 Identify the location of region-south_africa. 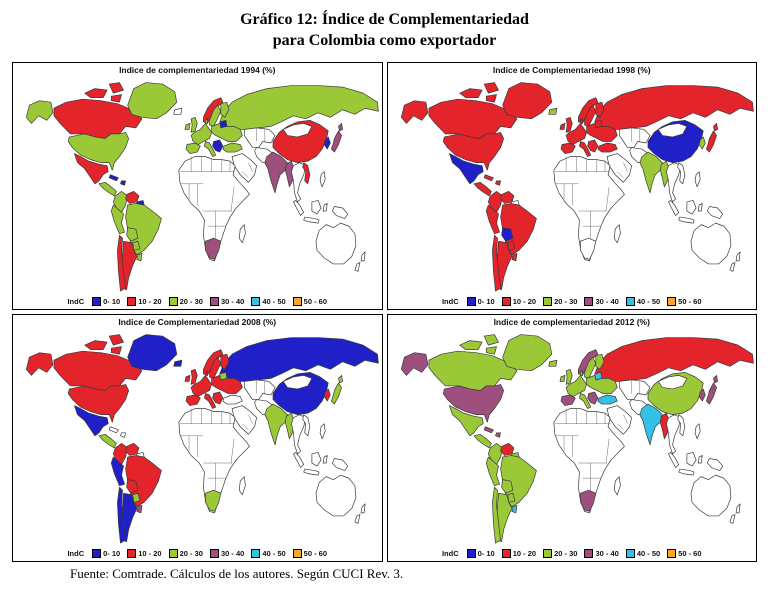
(587, 501).